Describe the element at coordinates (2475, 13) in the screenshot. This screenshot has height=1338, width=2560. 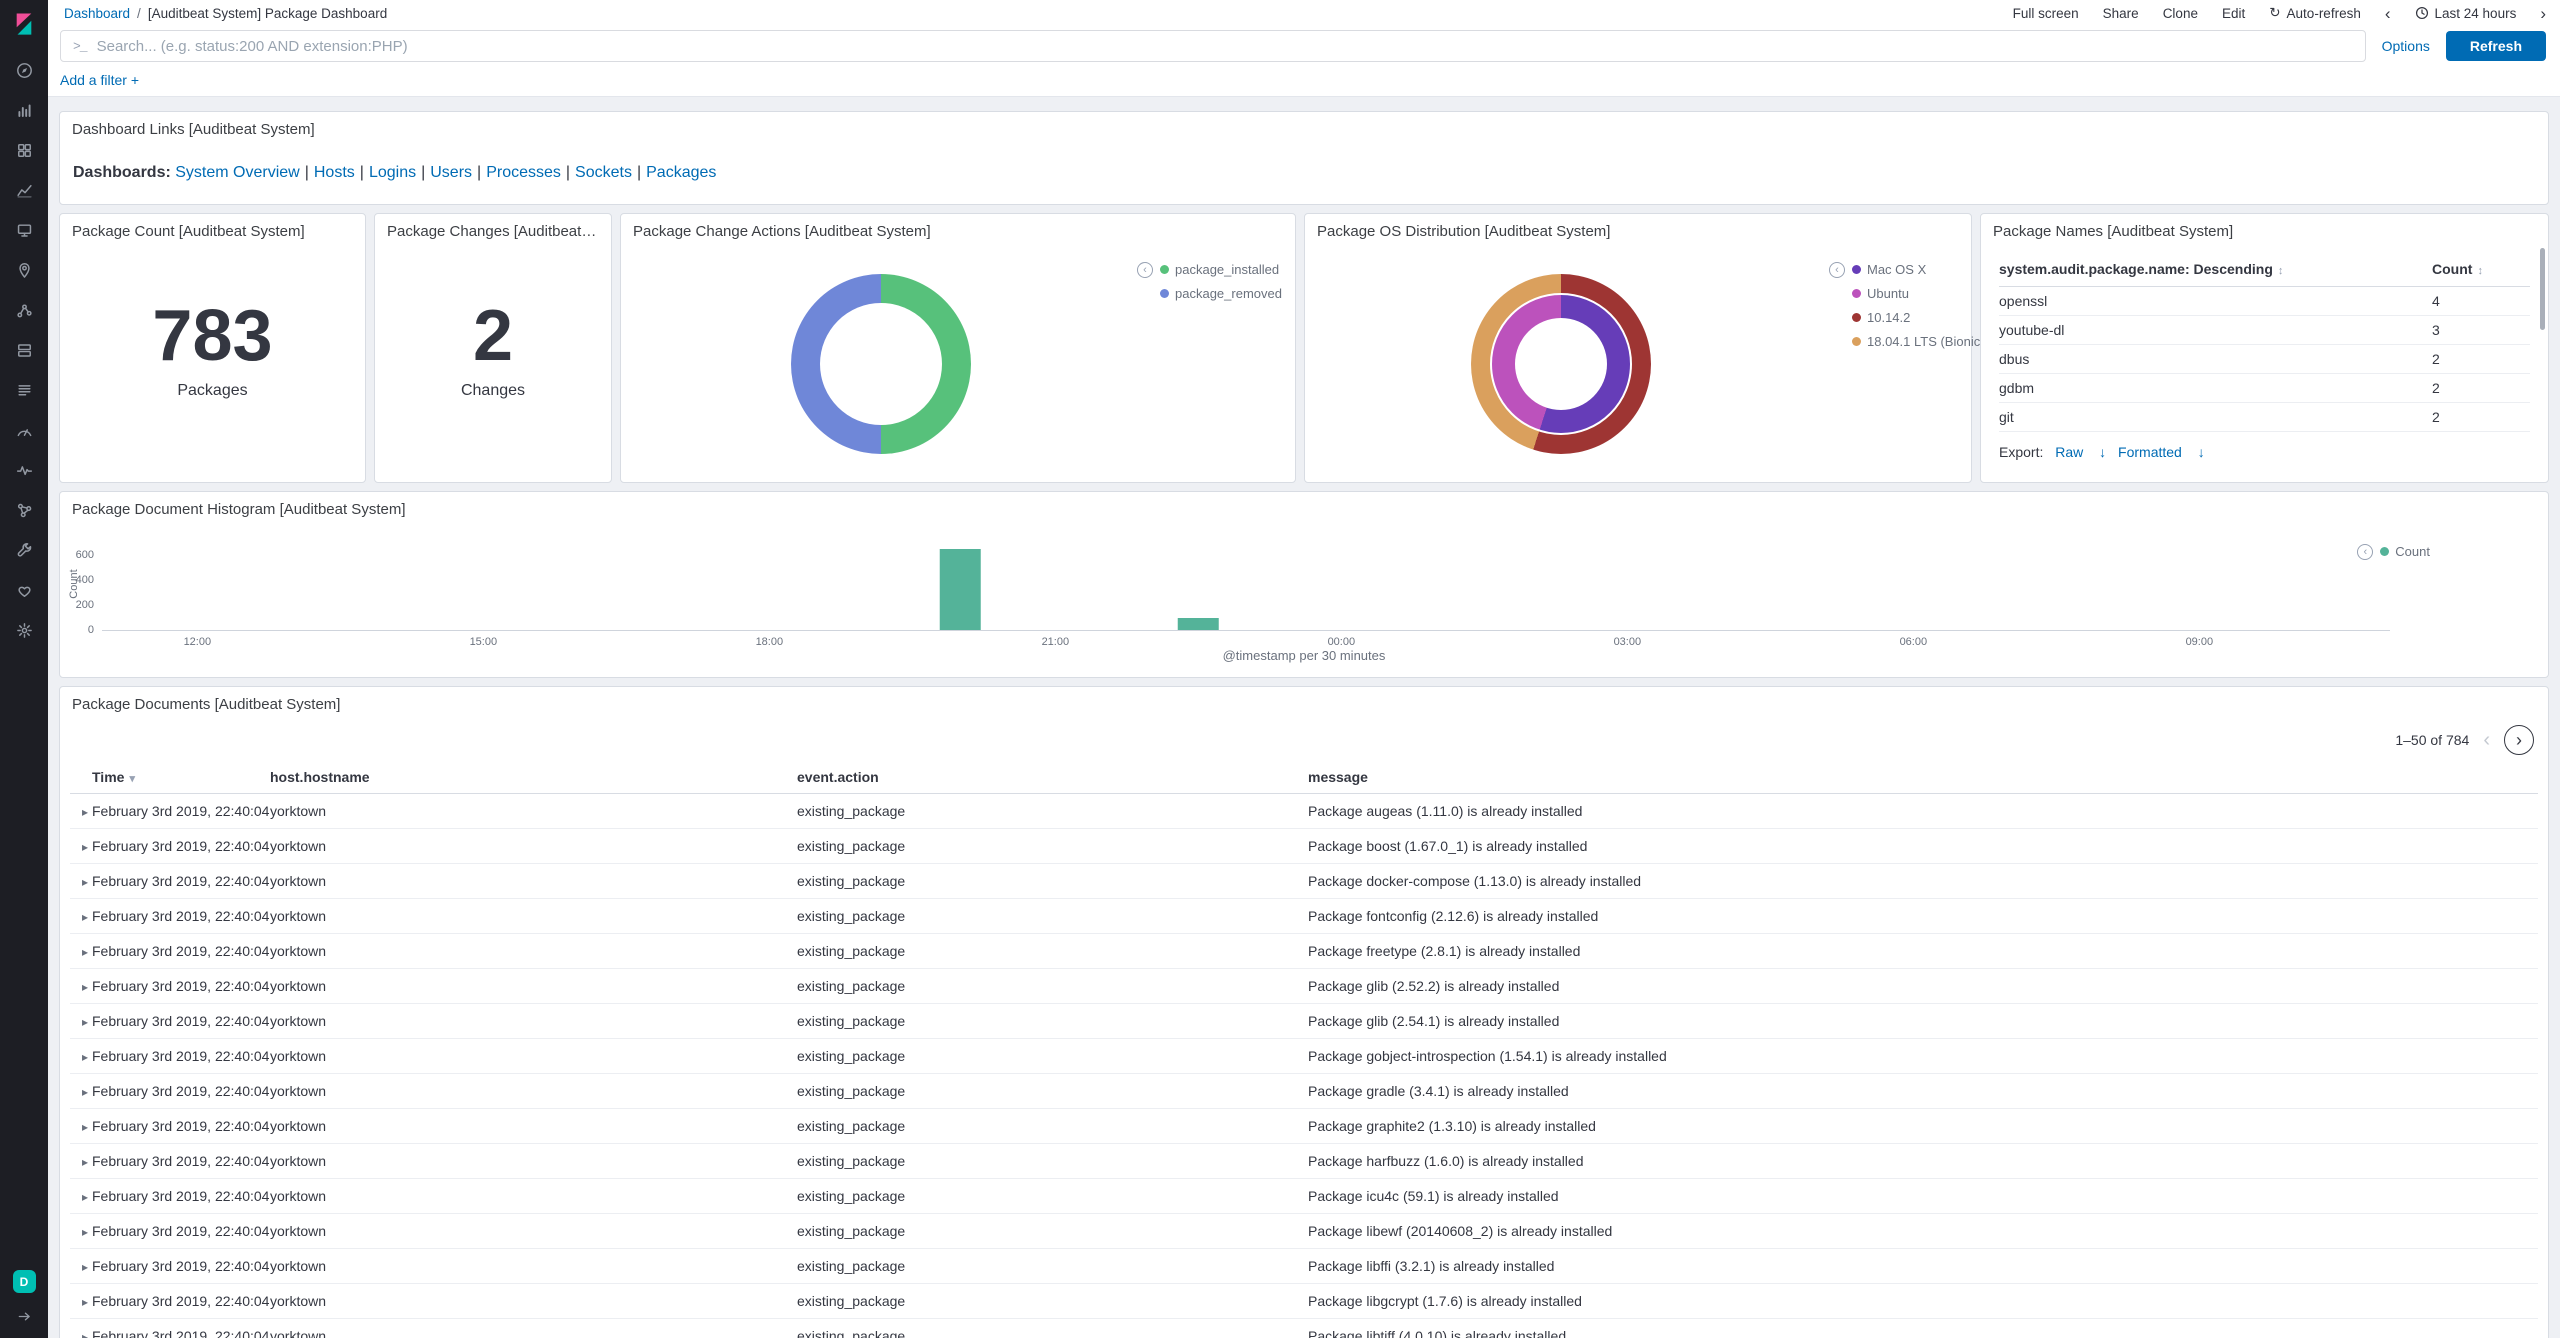
I see `time-range-label: Last 24 hours` at that location.